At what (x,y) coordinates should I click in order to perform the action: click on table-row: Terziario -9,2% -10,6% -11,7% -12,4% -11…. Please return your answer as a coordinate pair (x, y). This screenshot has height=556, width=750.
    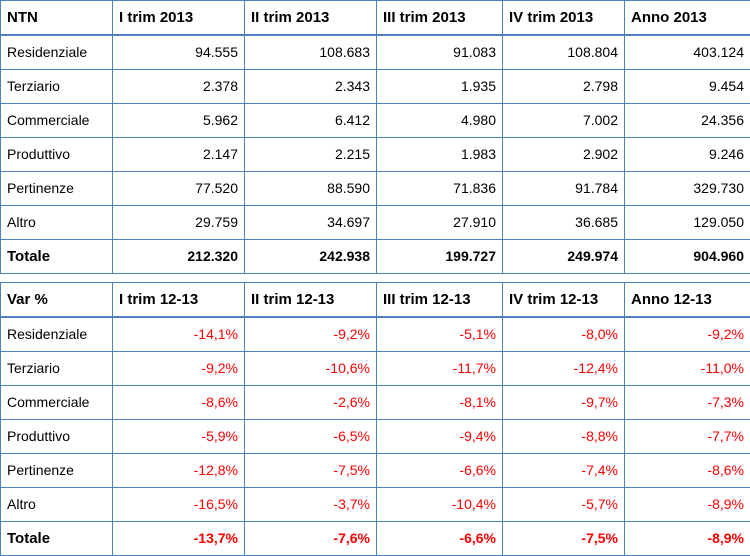
    Looking at the image, I should click on (375, 368).